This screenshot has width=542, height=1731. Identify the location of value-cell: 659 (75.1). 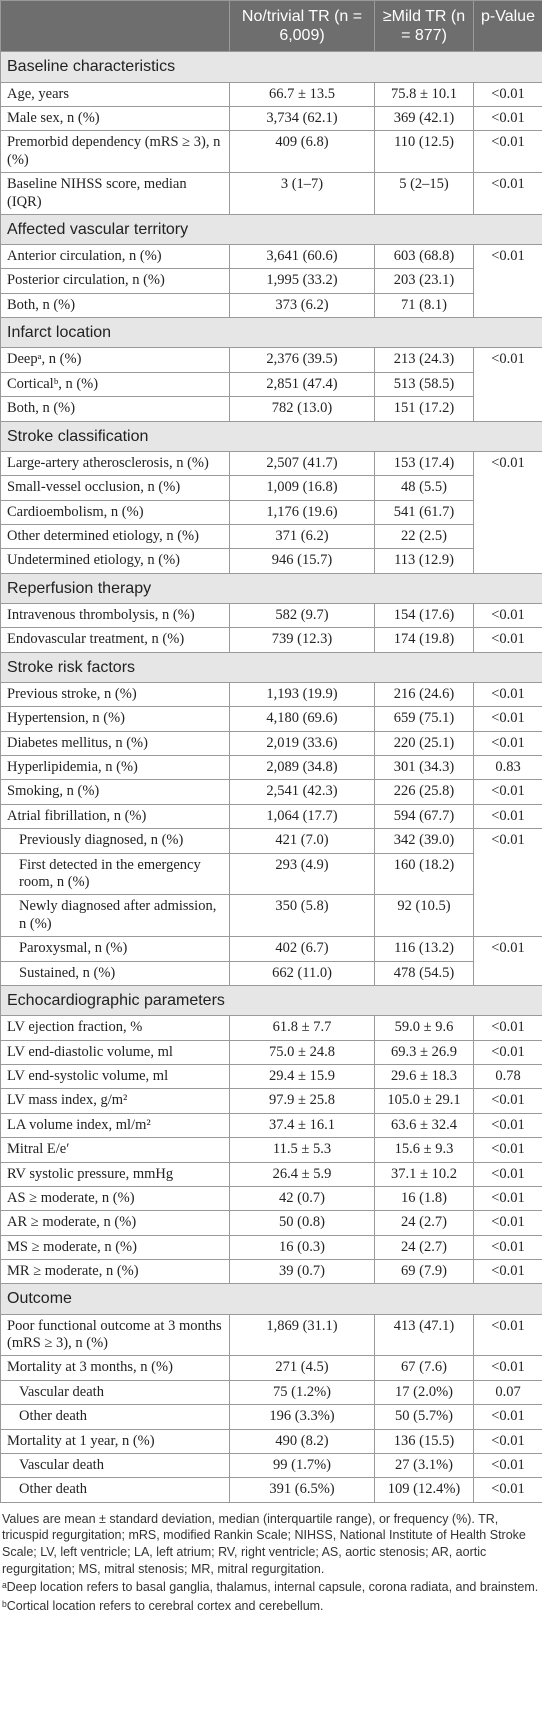
(424, 719).